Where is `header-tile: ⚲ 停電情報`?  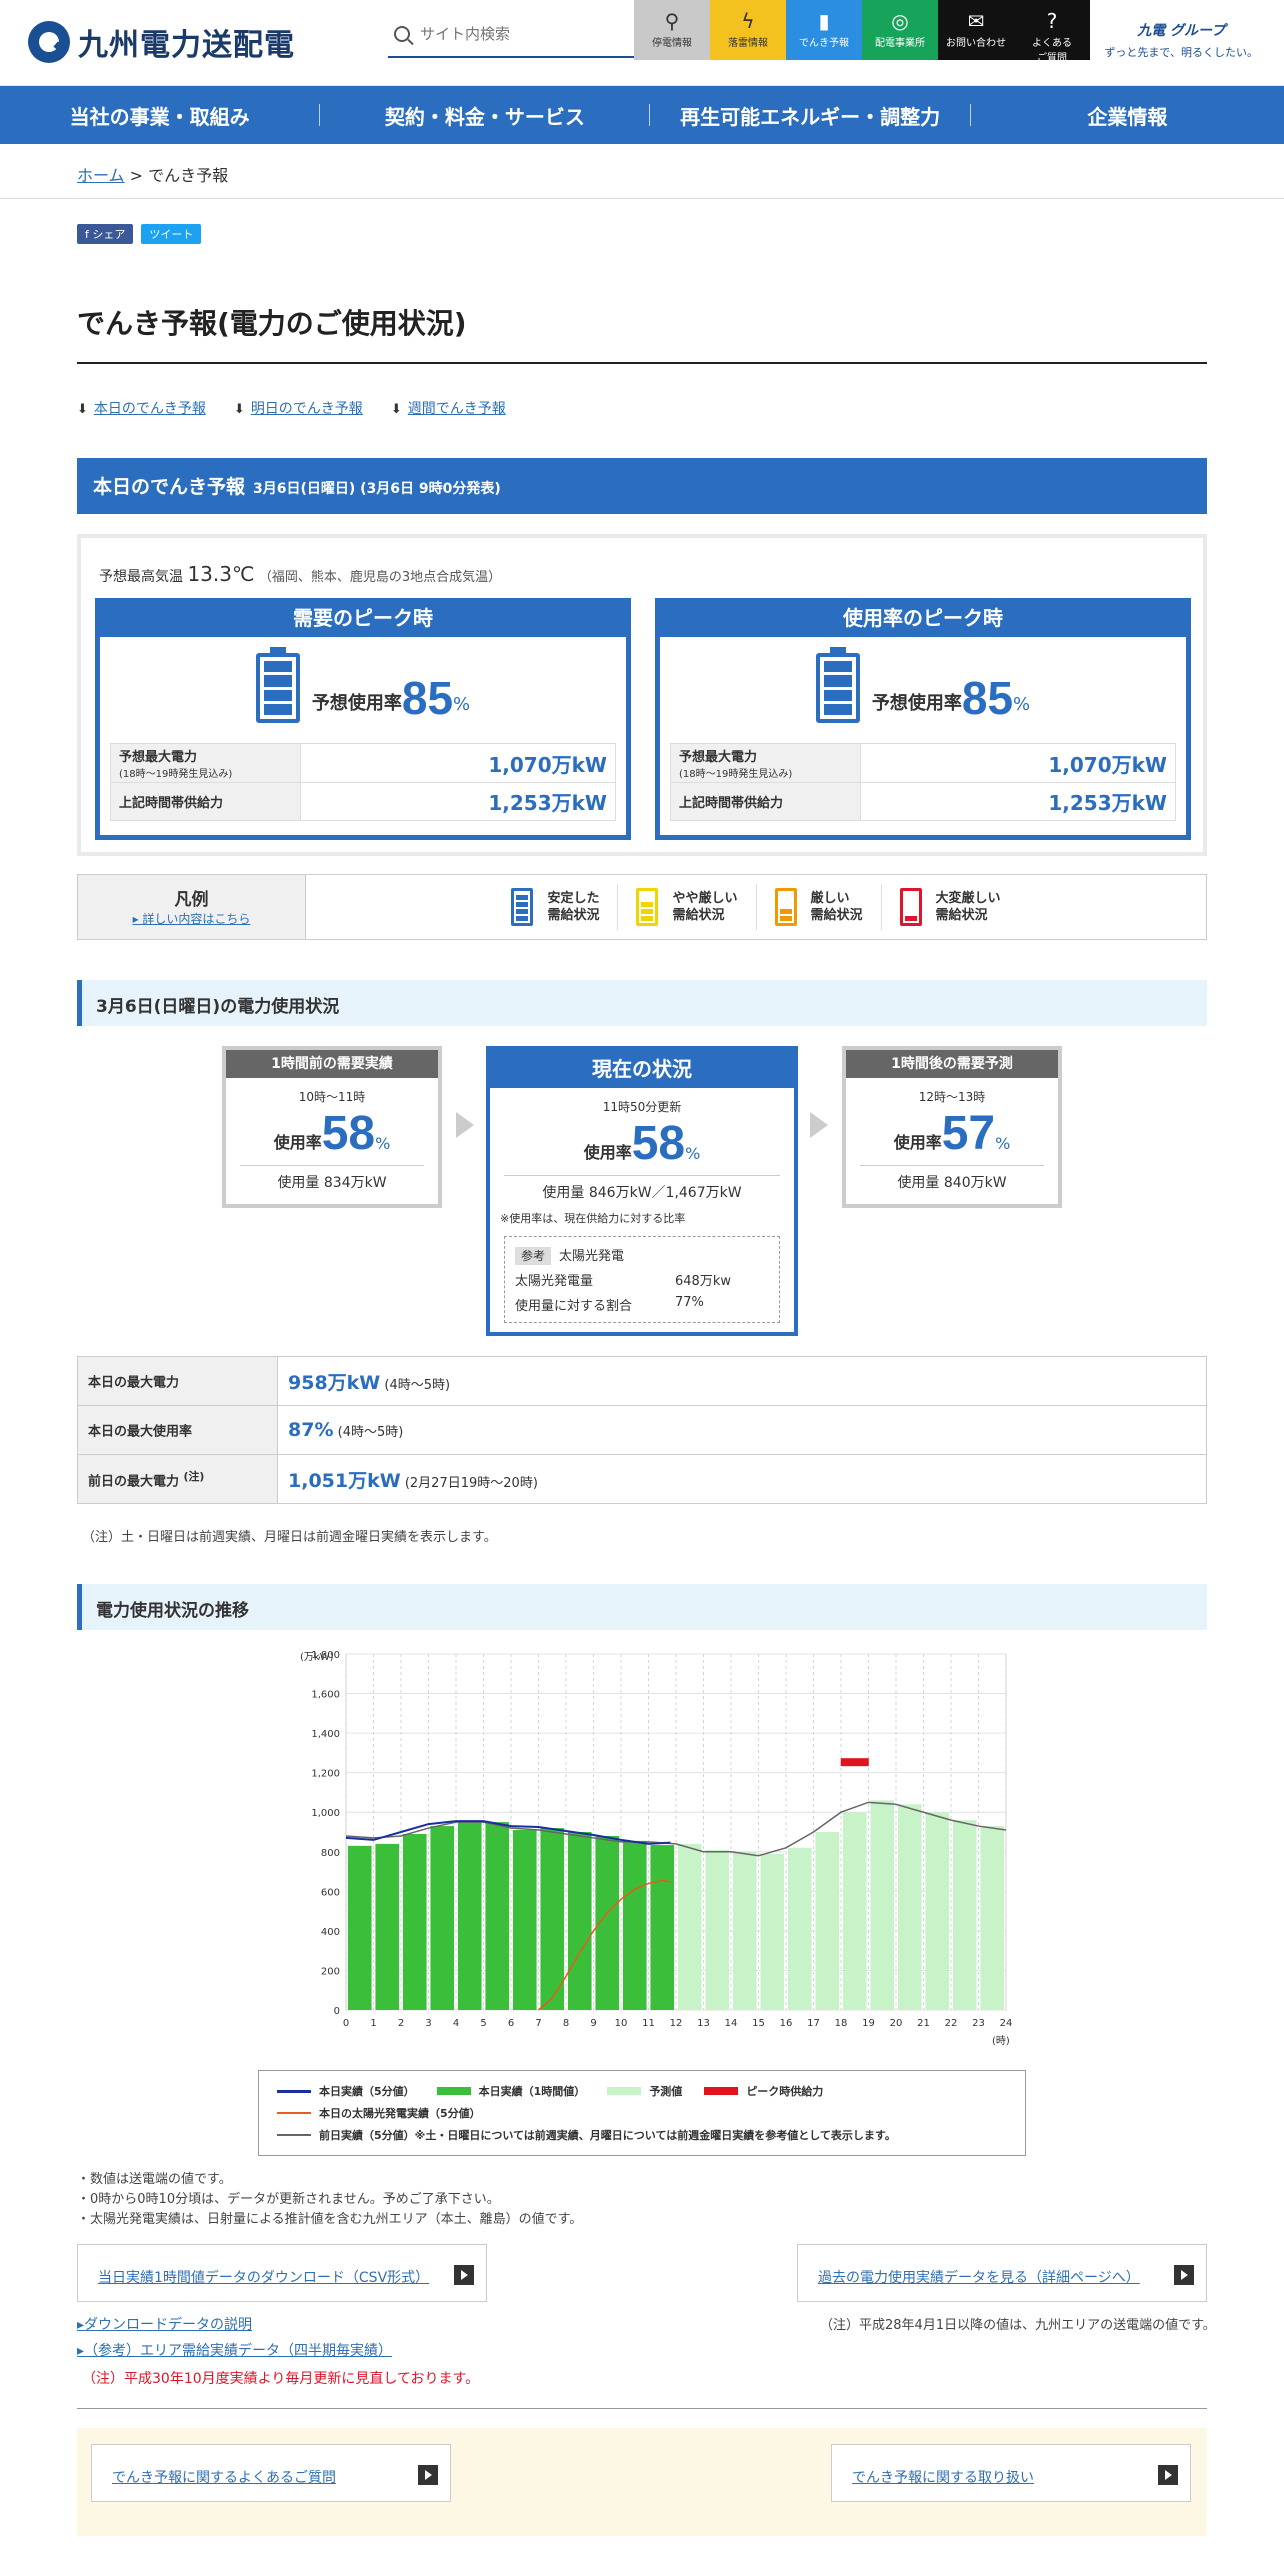
header-tile: ⚲ 停電情報 is located at coordinates (672, 30).